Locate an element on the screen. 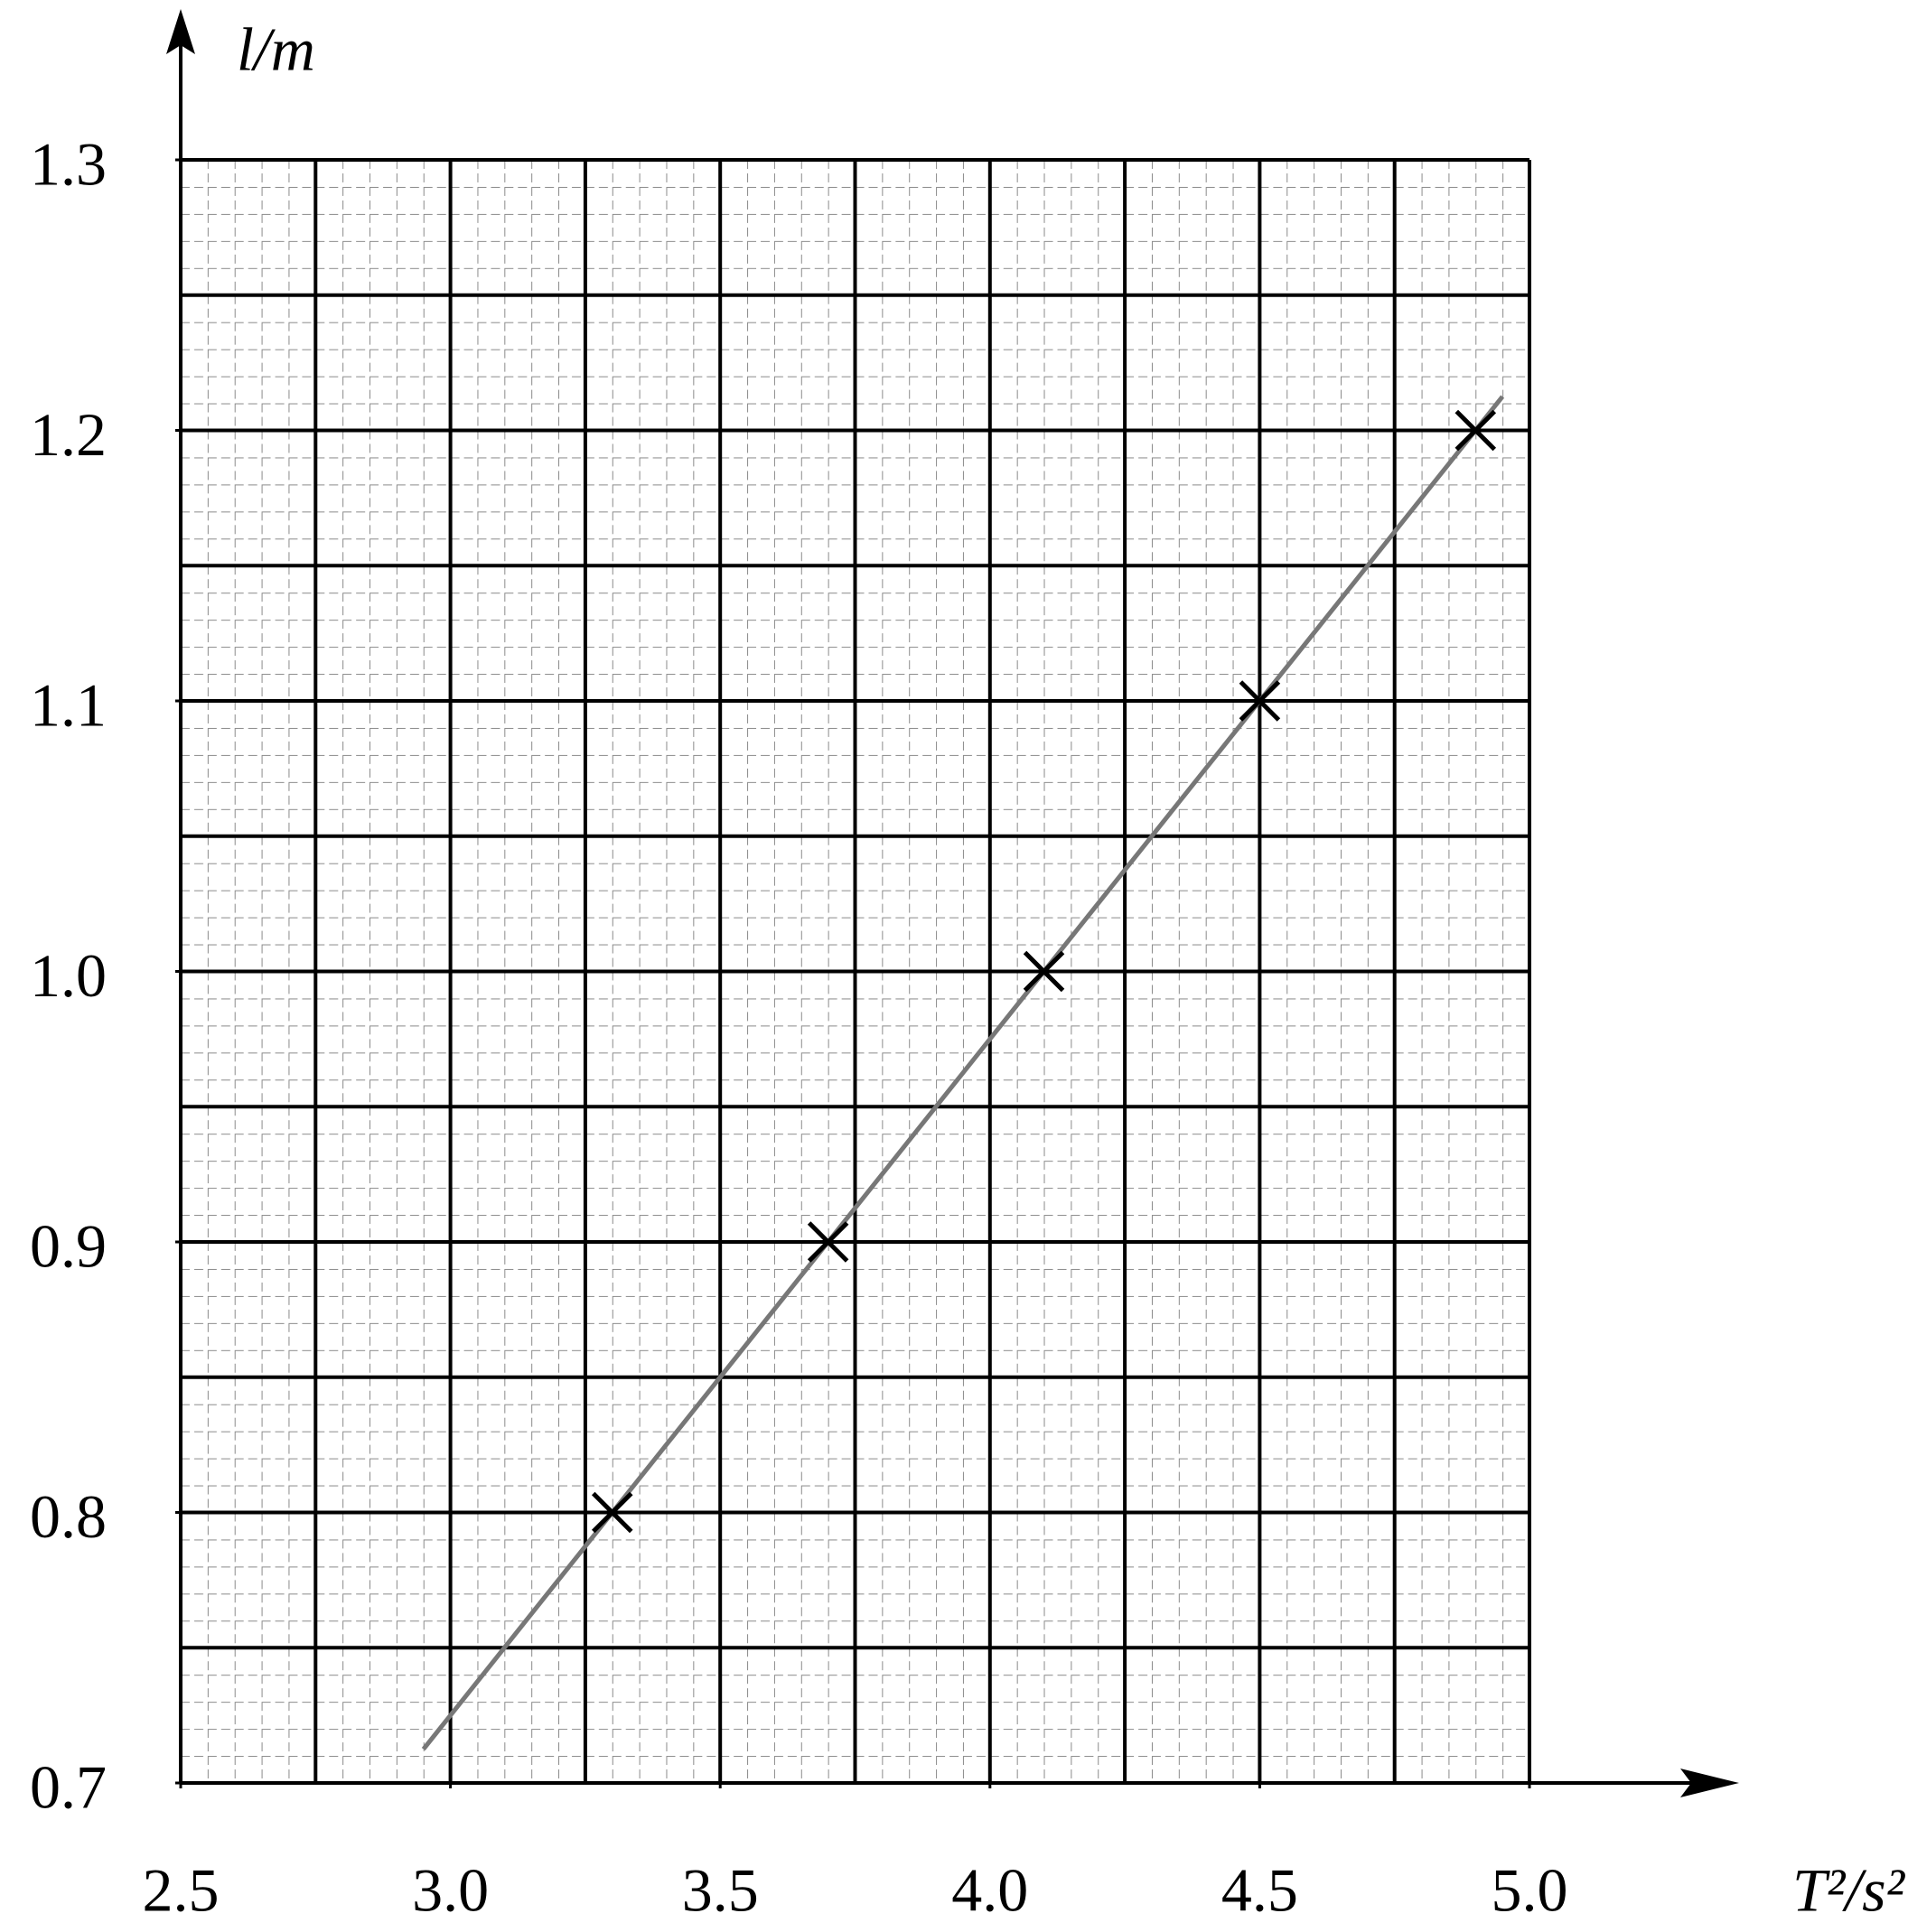  x-tick-label: 2.5 is located at coordinates (181, 1890).